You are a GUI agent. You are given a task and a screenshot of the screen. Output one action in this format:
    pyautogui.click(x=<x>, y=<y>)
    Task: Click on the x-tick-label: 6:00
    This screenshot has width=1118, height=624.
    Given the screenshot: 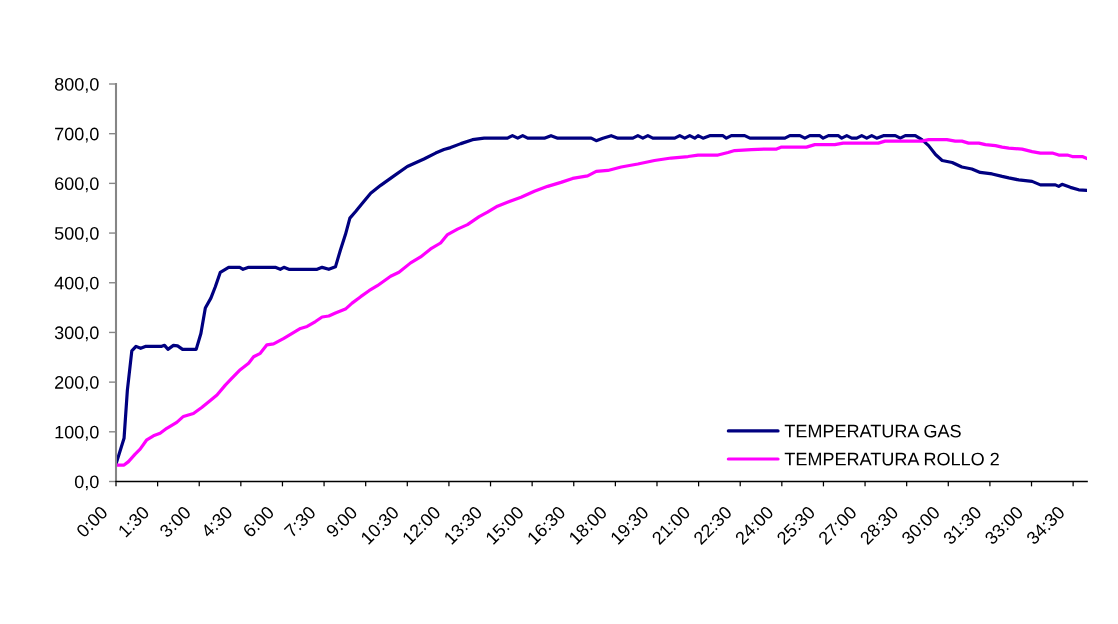 What is the action you would take?
    pyautogui.click(x=258, y=521)
    